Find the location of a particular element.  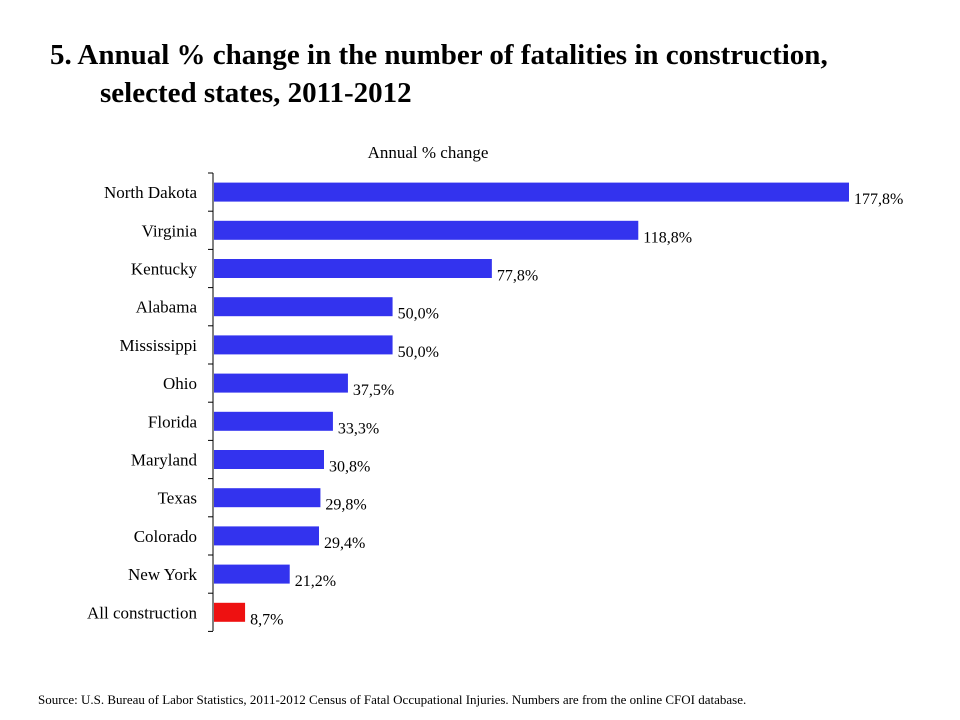

bar-mississippi is located at coordinates (303, 345).